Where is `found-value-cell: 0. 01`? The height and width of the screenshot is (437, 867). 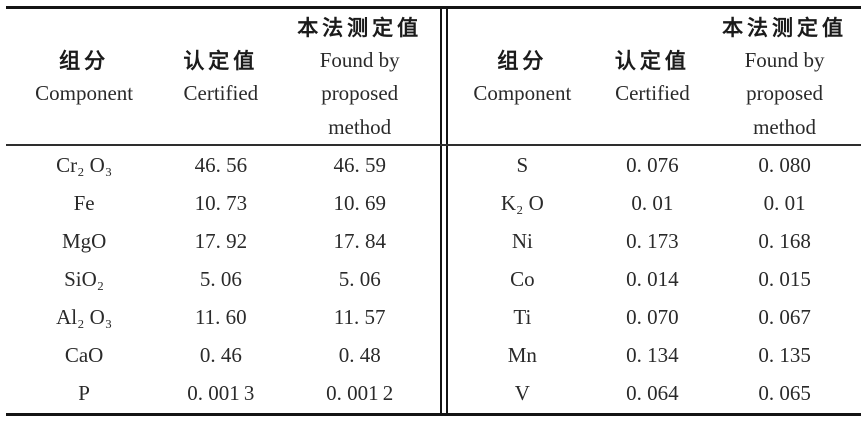 found-value-cell: 0. 01 is located at coordinates (784, 202).